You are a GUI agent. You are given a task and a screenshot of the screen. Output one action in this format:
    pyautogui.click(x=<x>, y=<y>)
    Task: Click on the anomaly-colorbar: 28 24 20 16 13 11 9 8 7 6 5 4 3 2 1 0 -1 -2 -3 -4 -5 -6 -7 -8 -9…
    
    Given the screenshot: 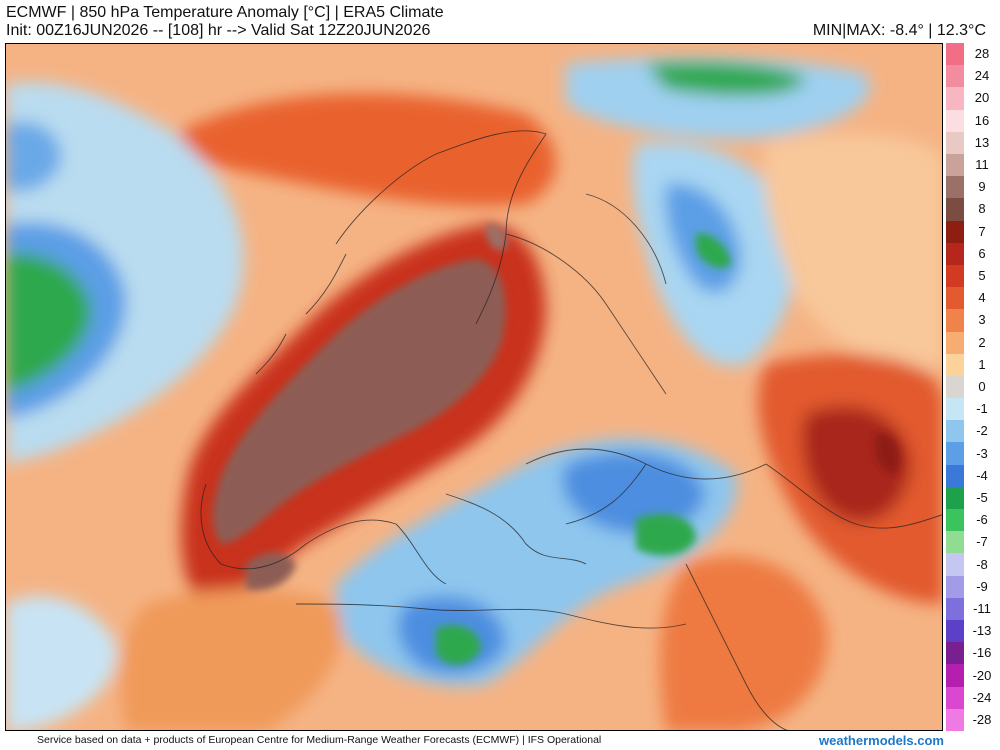 What is the action you would take?
    pyautogui.click(x=973, y=387)
    